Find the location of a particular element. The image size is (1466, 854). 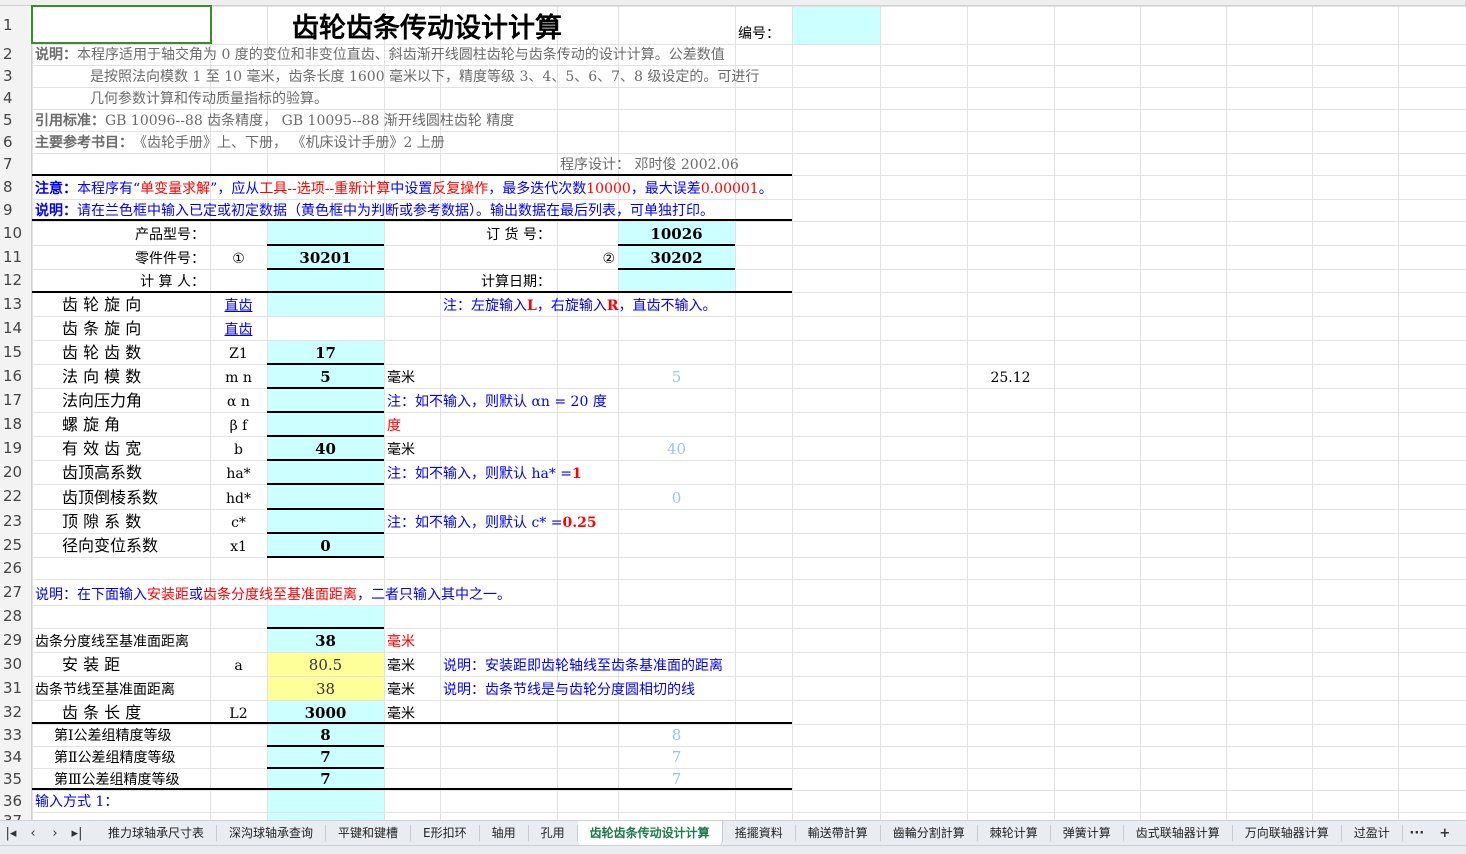

cell-A13: 齿 轮 旋 向 is located at coordinates (102, 304).